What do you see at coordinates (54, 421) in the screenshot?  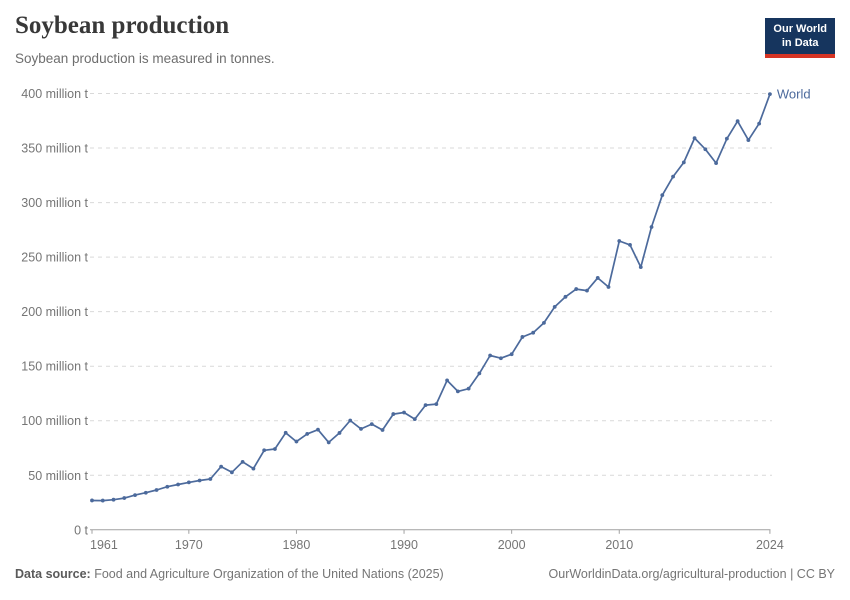 I see `y-axis-label: 100 million t` at bounding box center [54, 421].